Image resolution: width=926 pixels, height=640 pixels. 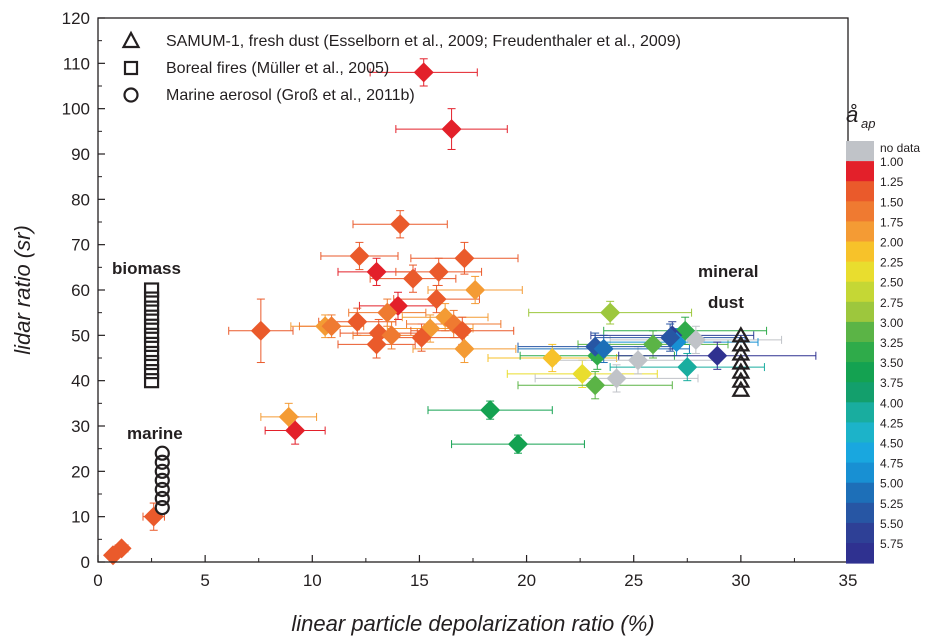 What do you see at coordinates (860, 151) in the screenshot?
I see `colorbar-swatch-nodata` at bounding box center [860, 151].